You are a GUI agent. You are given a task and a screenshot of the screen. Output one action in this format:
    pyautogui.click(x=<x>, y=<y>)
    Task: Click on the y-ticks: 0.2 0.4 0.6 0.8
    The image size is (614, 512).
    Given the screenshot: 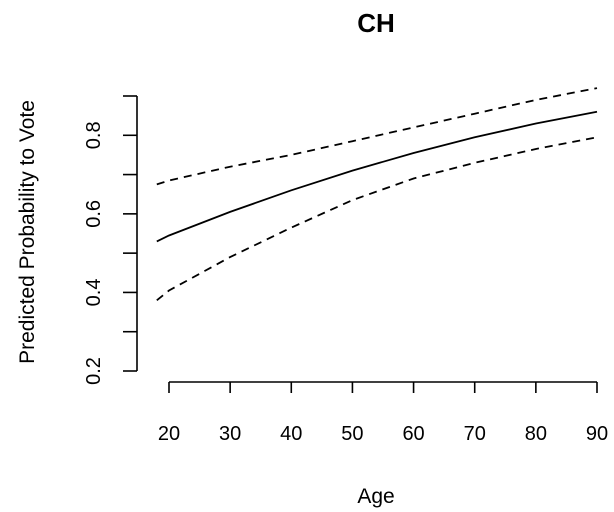 What is the action you would take?
    pyautogui.click(x=110, y=240)
    